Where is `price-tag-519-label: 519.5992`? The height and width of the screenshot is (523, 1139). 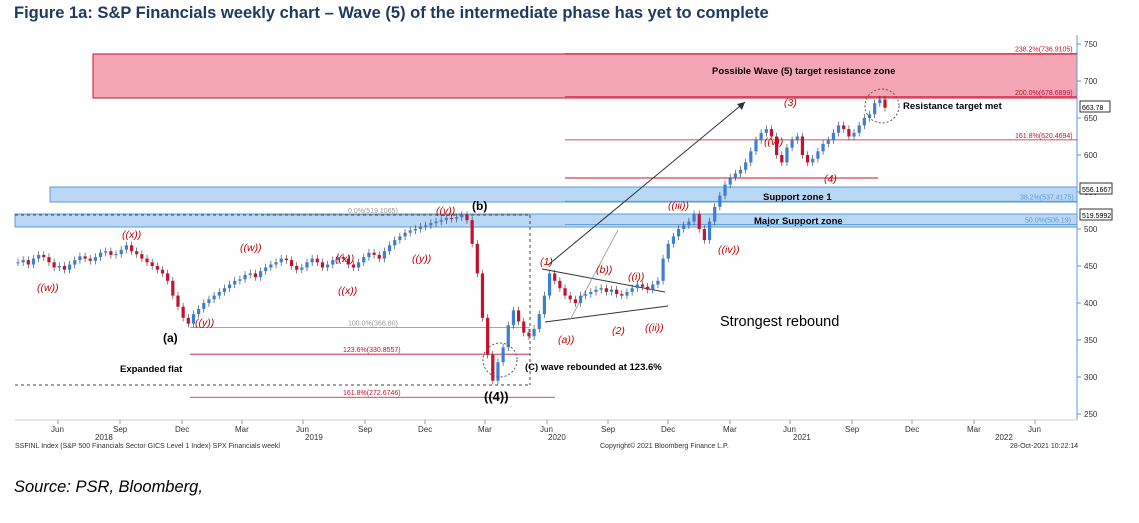 price-tag-519-label: 519.5992 is located at coordinates (1096, 216).